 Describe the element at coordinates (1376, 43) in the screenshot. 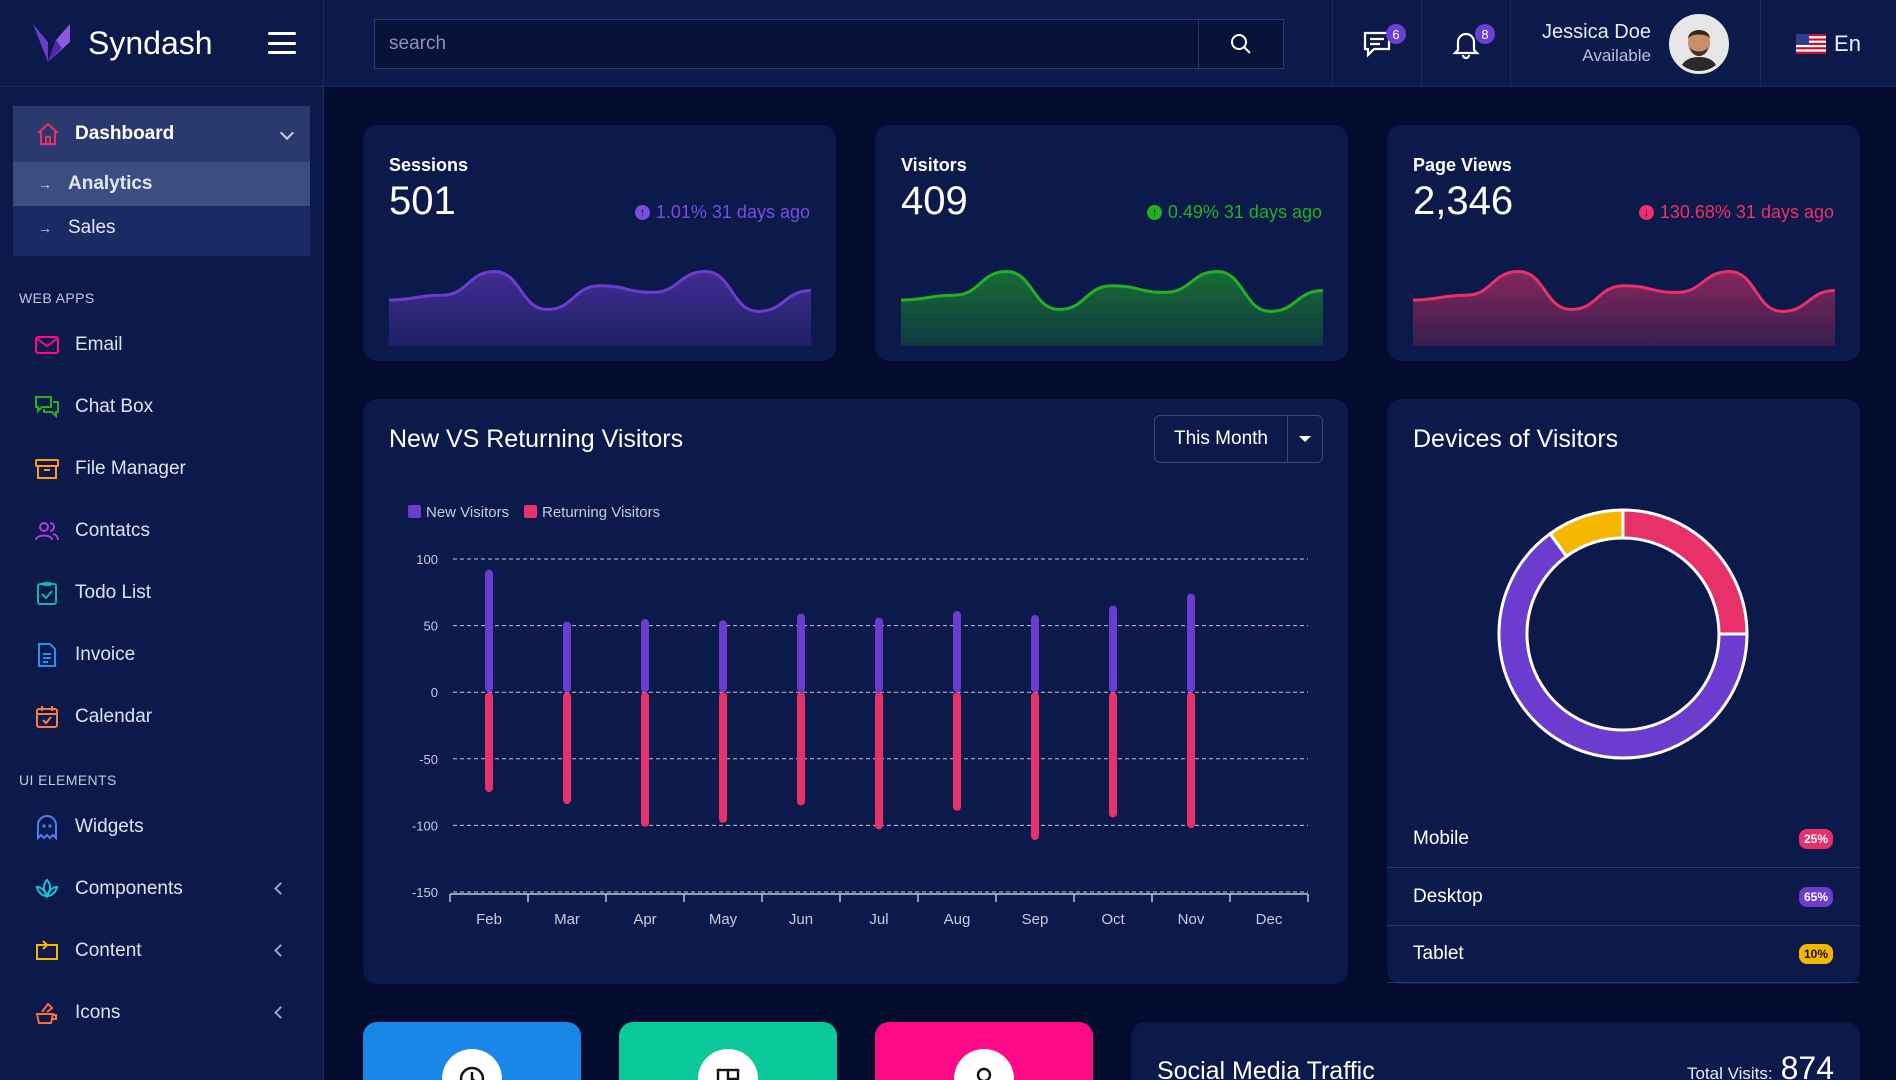

I see `messages-button: 6` at that location.